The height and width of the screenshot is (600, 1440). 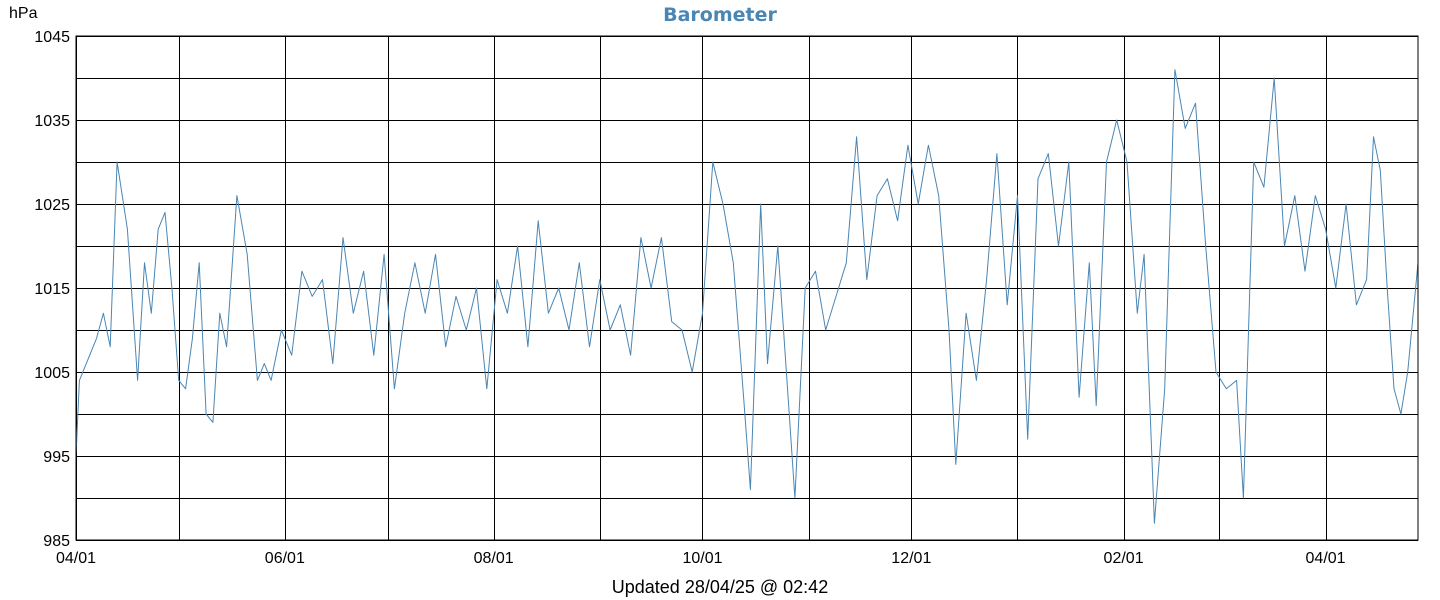 I want to click on y-tick-label: 1015, so click(x=52, y=289).